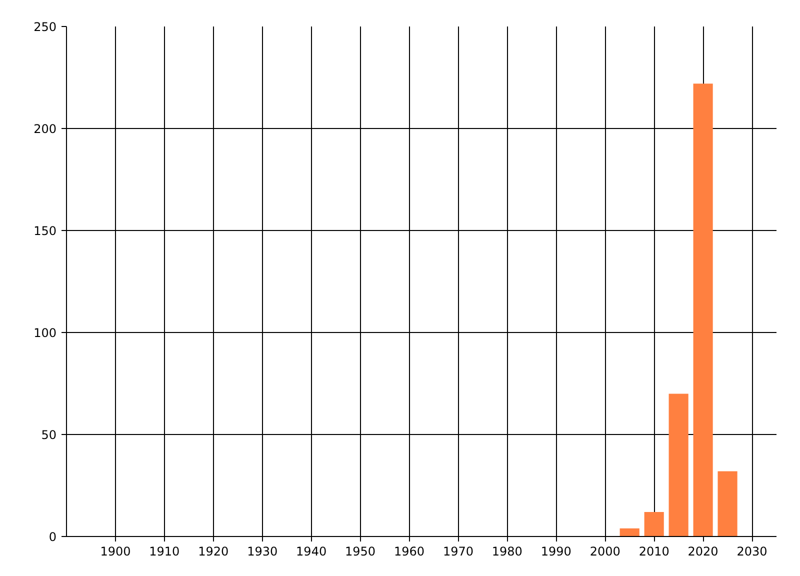 The height and width of the screenshot is (576, 800). I want to click on y-tick-label: 100, so click(45, 333).